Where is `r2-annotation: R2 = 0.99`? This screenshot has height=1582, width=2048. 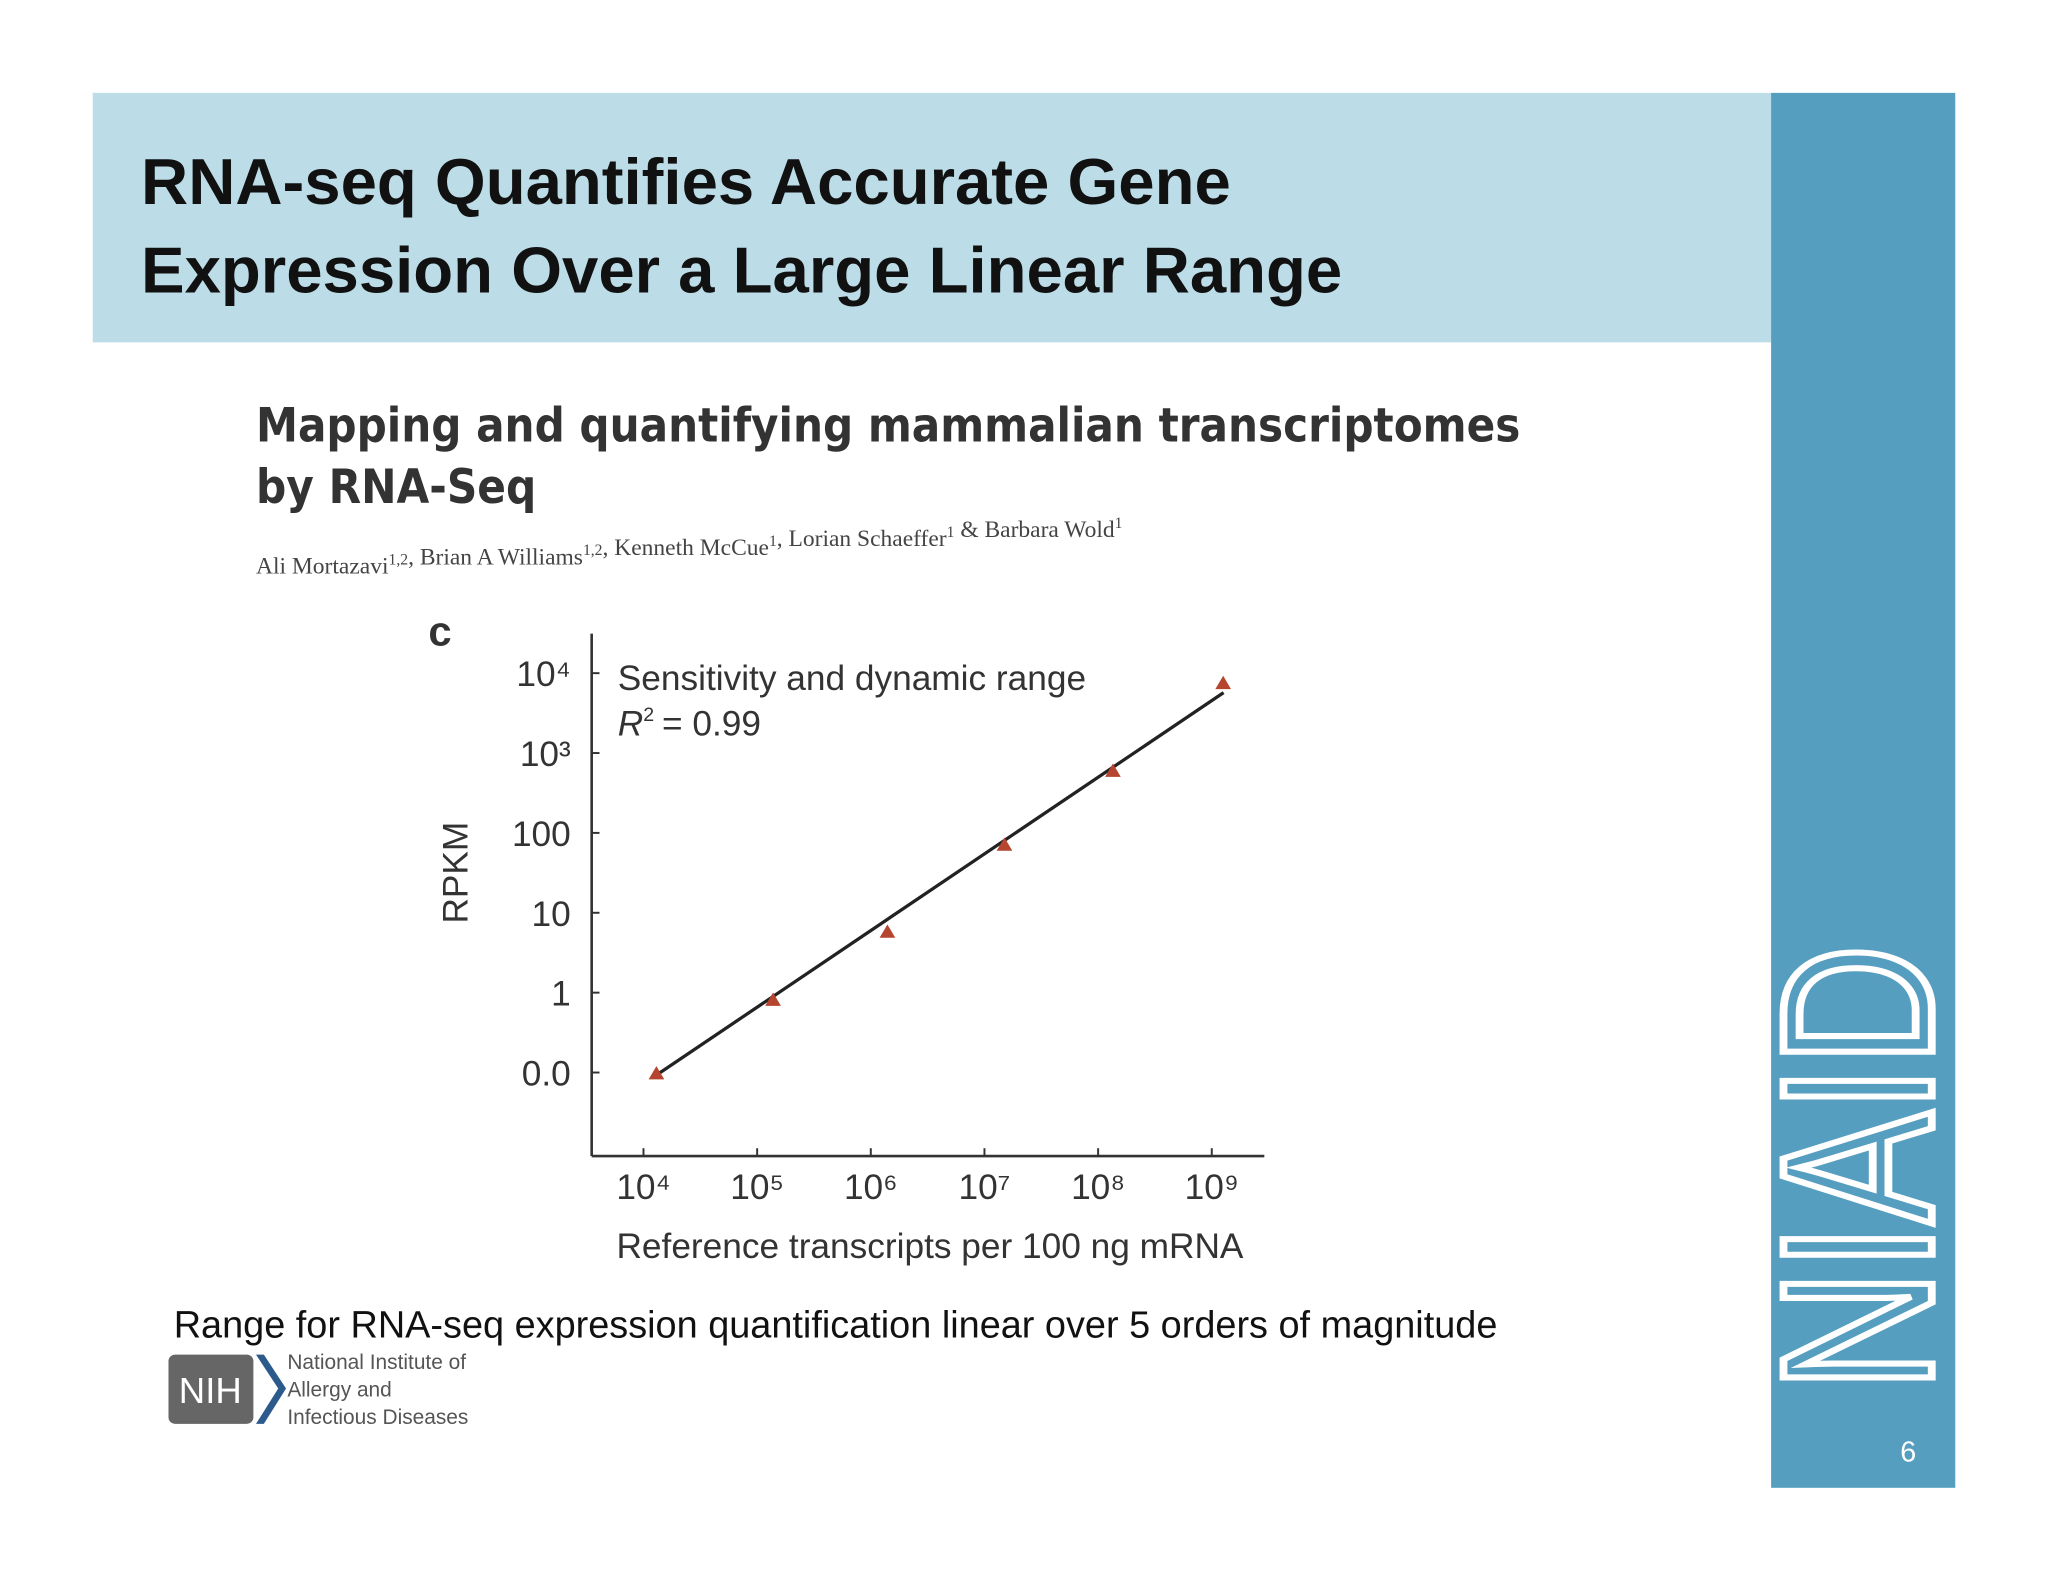 r2-annotation: R2 = 0.99 is located at coordinates (689, 723).